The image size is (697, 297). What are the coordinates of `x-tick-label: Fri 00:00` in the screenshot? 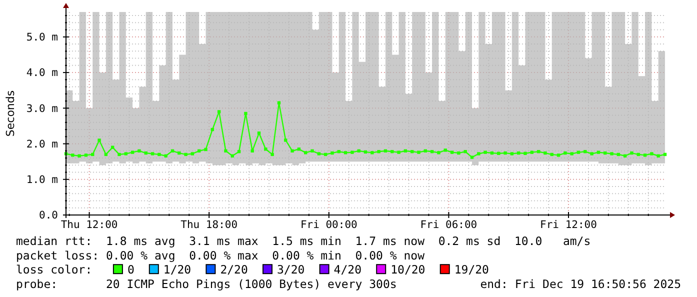 It's located at (329, 225).